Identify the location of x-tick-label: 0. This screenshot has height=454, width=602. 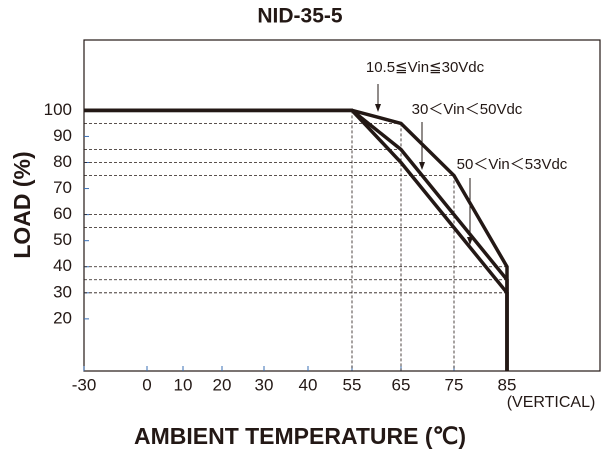
(146, 384).